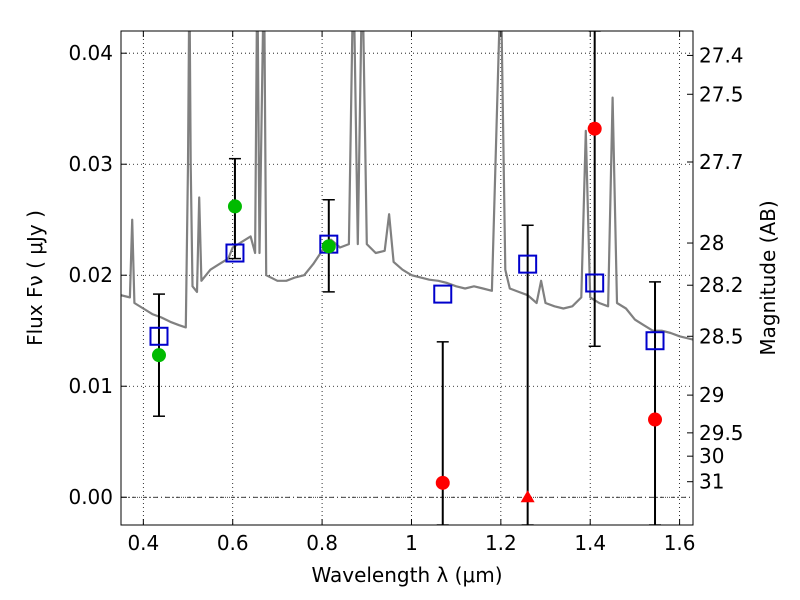 This screenshot has width=800, height=600. I want to click on right-tick-label: 29, so click(711, 395).